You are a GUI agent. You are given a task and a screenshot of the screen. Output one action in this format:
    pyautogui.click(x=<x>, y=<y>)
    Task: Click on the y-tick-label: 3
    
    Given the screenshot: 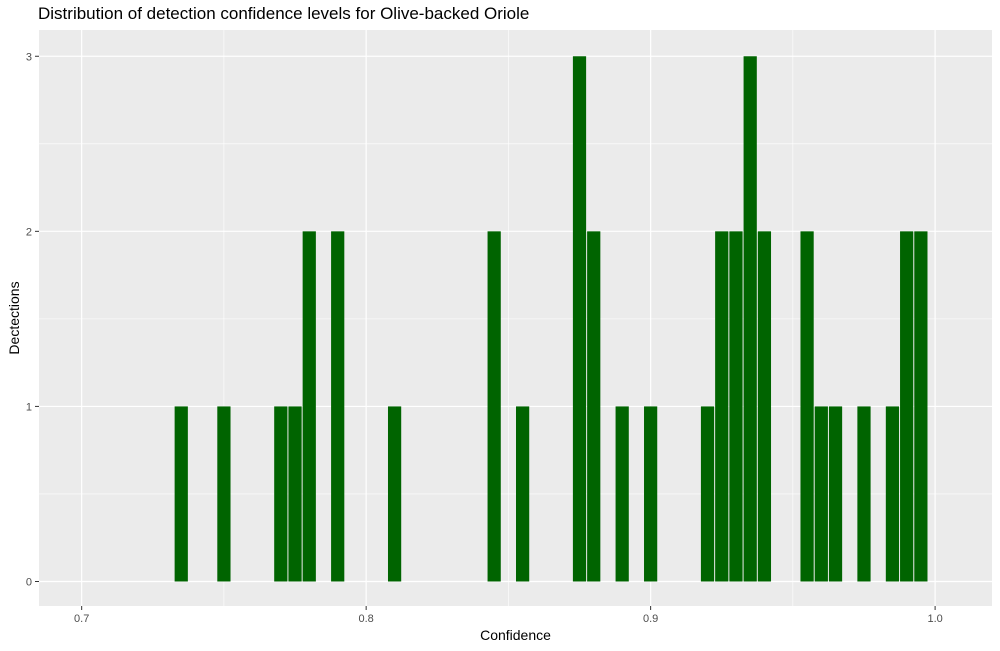 What is the action you would take?
    pyautogui.click(x=29, y=57)
    